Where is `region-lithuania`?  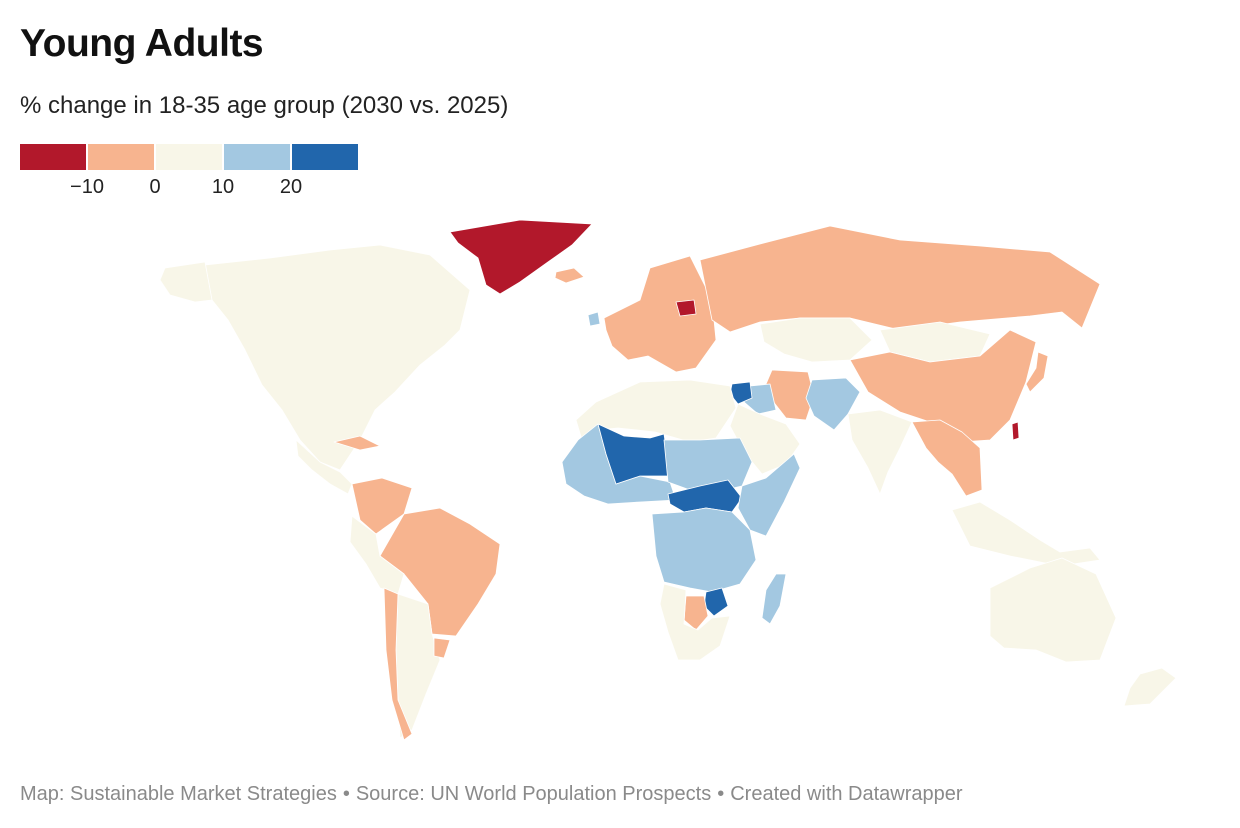 region-lithuania is located at coordinates (686, 308).